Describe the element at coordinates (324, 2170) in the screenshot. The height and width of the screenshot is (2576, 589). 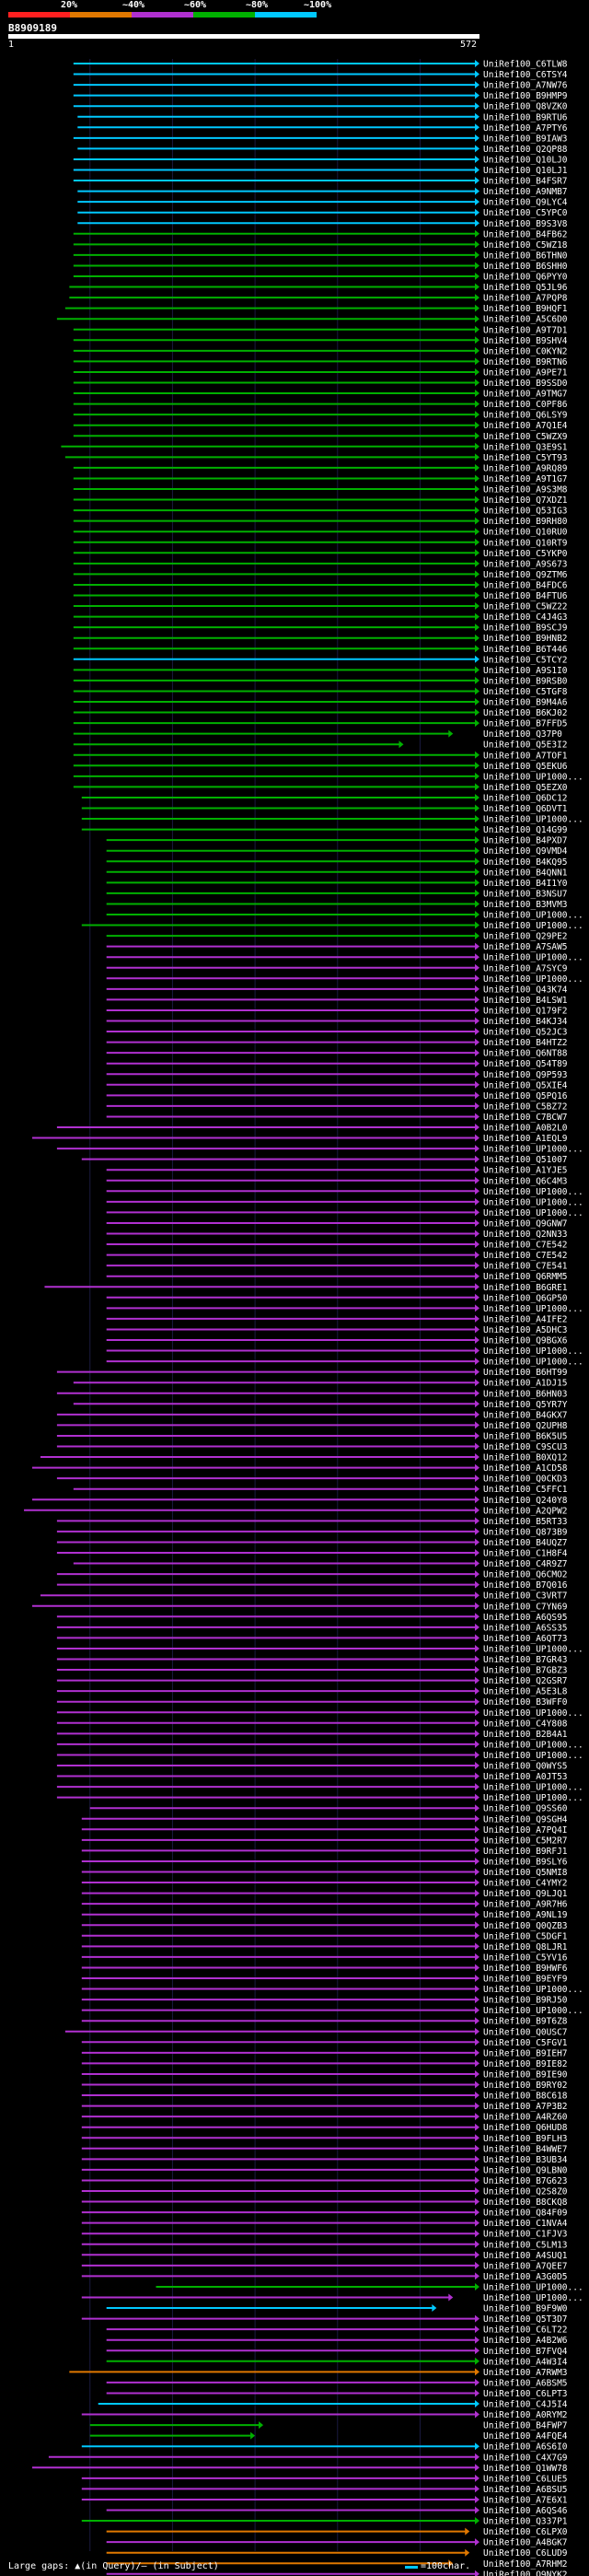
I see `hit-row: UniRef100_Q9LBN0` at that location.